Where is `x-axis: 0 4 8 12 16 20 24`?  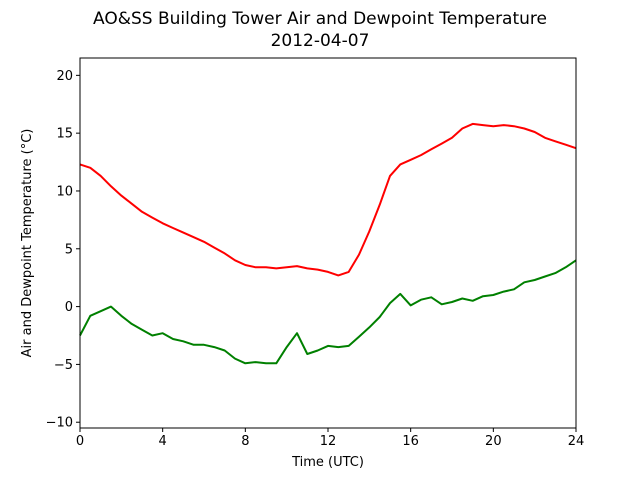 x-axis: 0 4 8 12 16 20 24 is located at coordinates (330, 438).